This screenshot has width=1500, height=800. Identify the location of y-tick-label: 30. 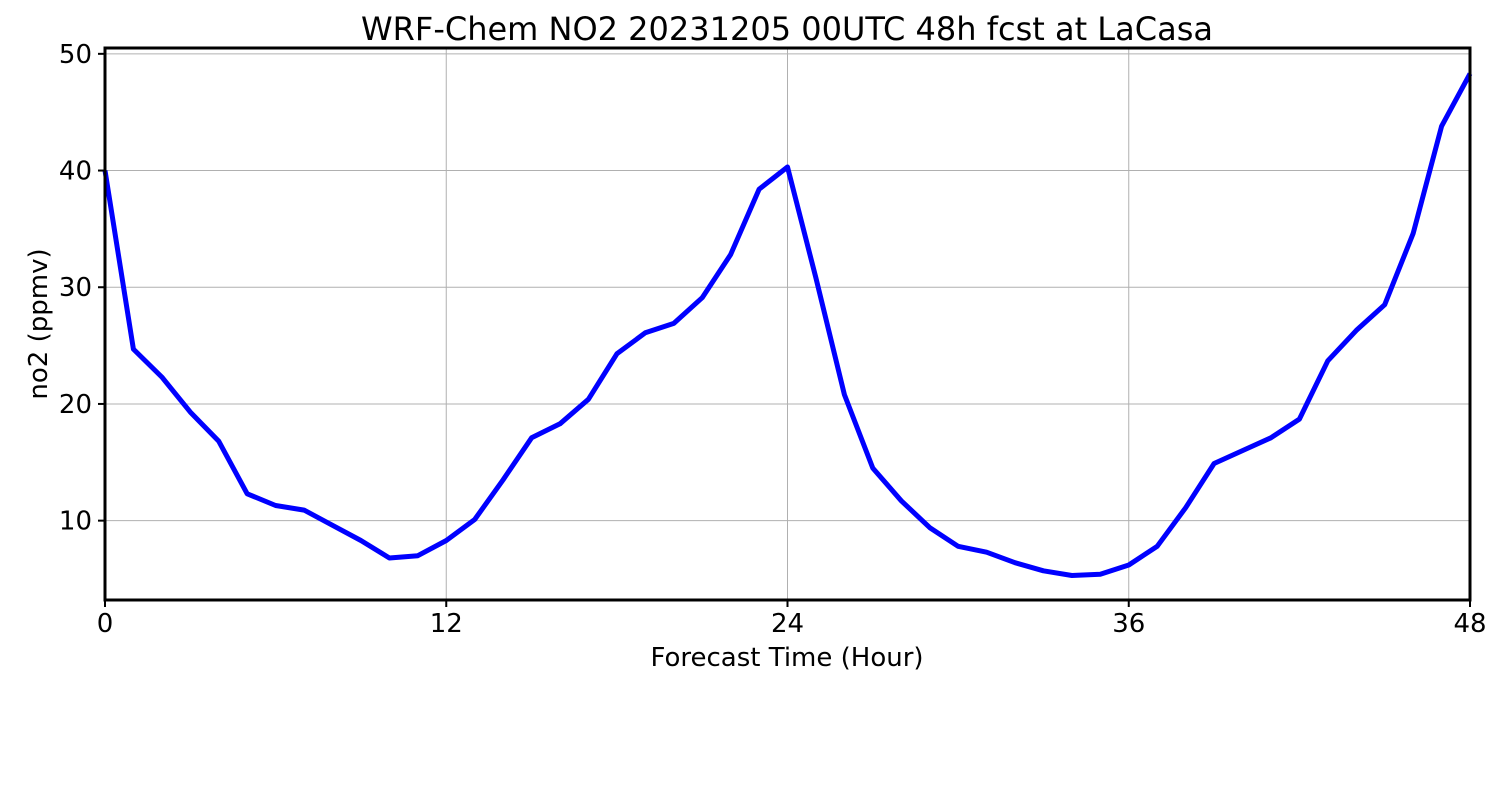
(75, 288).